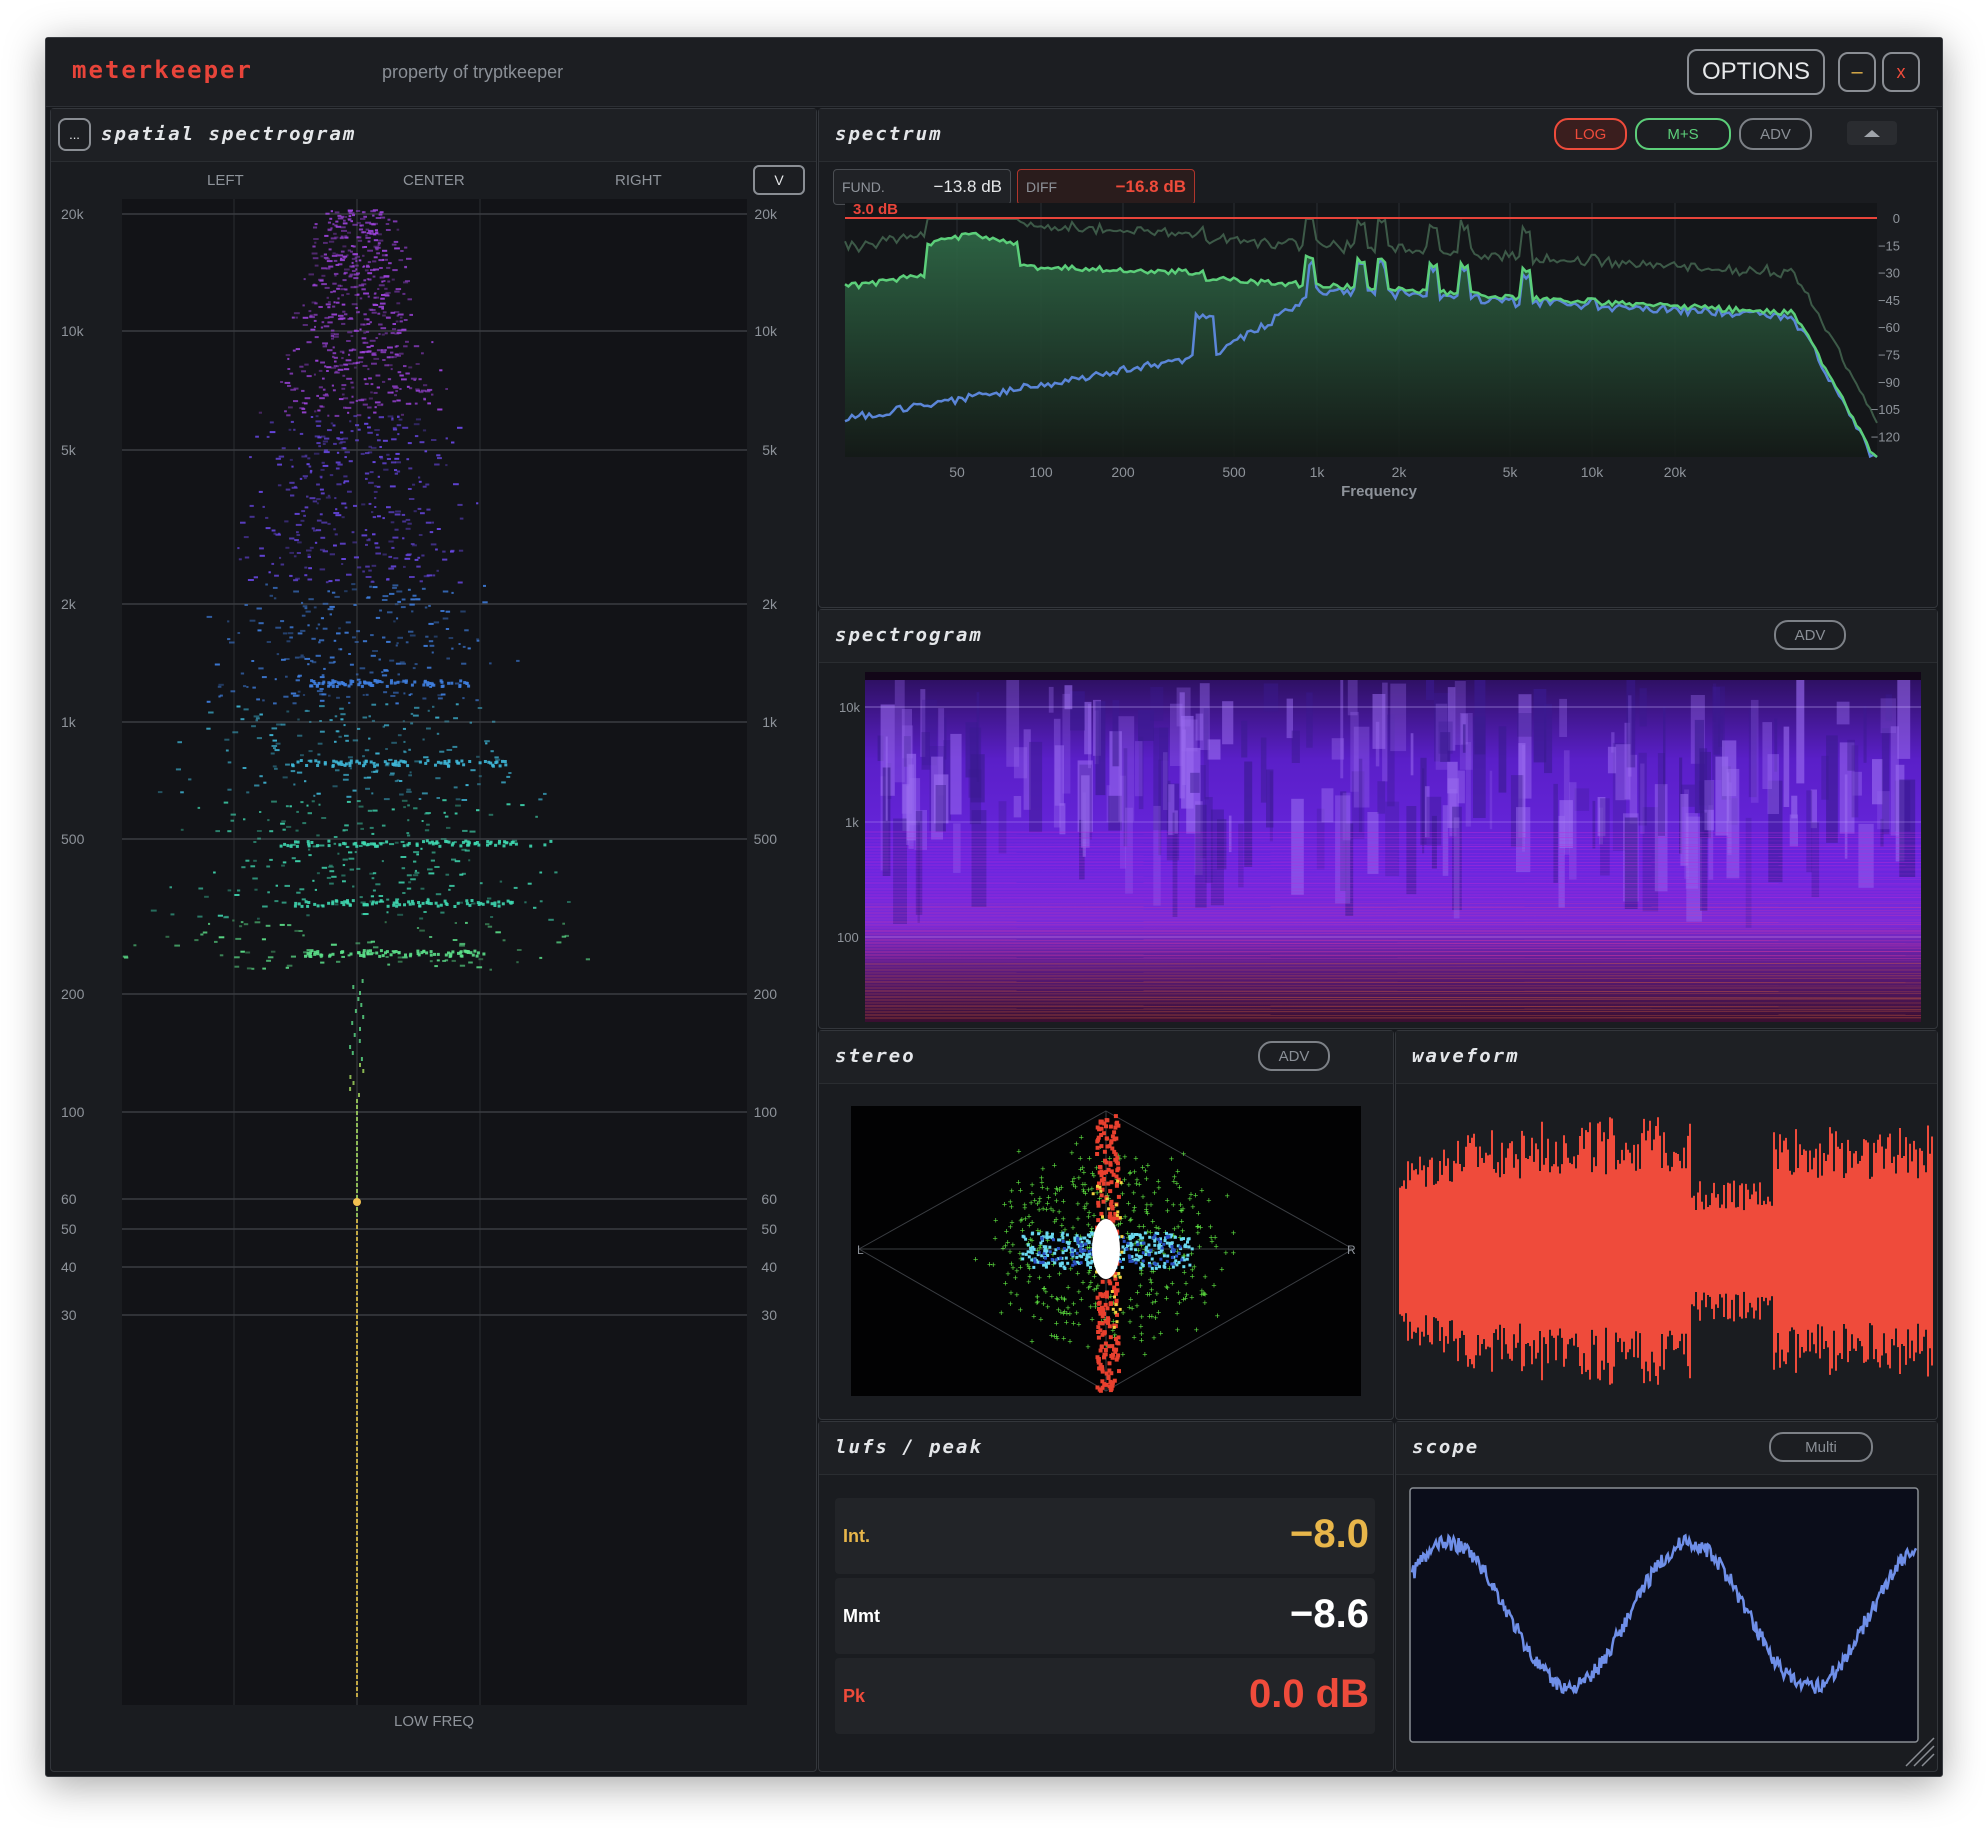 The width and height of the screenshot is (1986, 1828). I want to click on collapse-button, so click(1872, 133).